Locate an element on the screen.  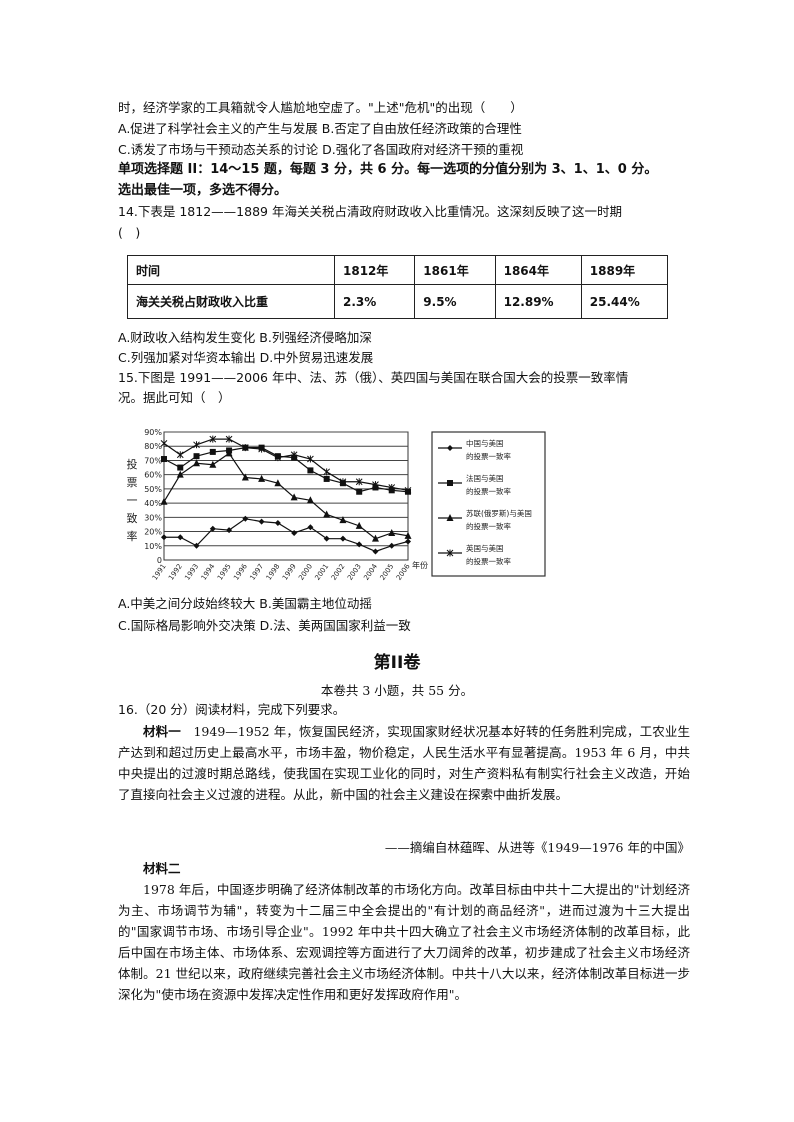
x-tick-label: 2000 is located at coordinates (305, 572).